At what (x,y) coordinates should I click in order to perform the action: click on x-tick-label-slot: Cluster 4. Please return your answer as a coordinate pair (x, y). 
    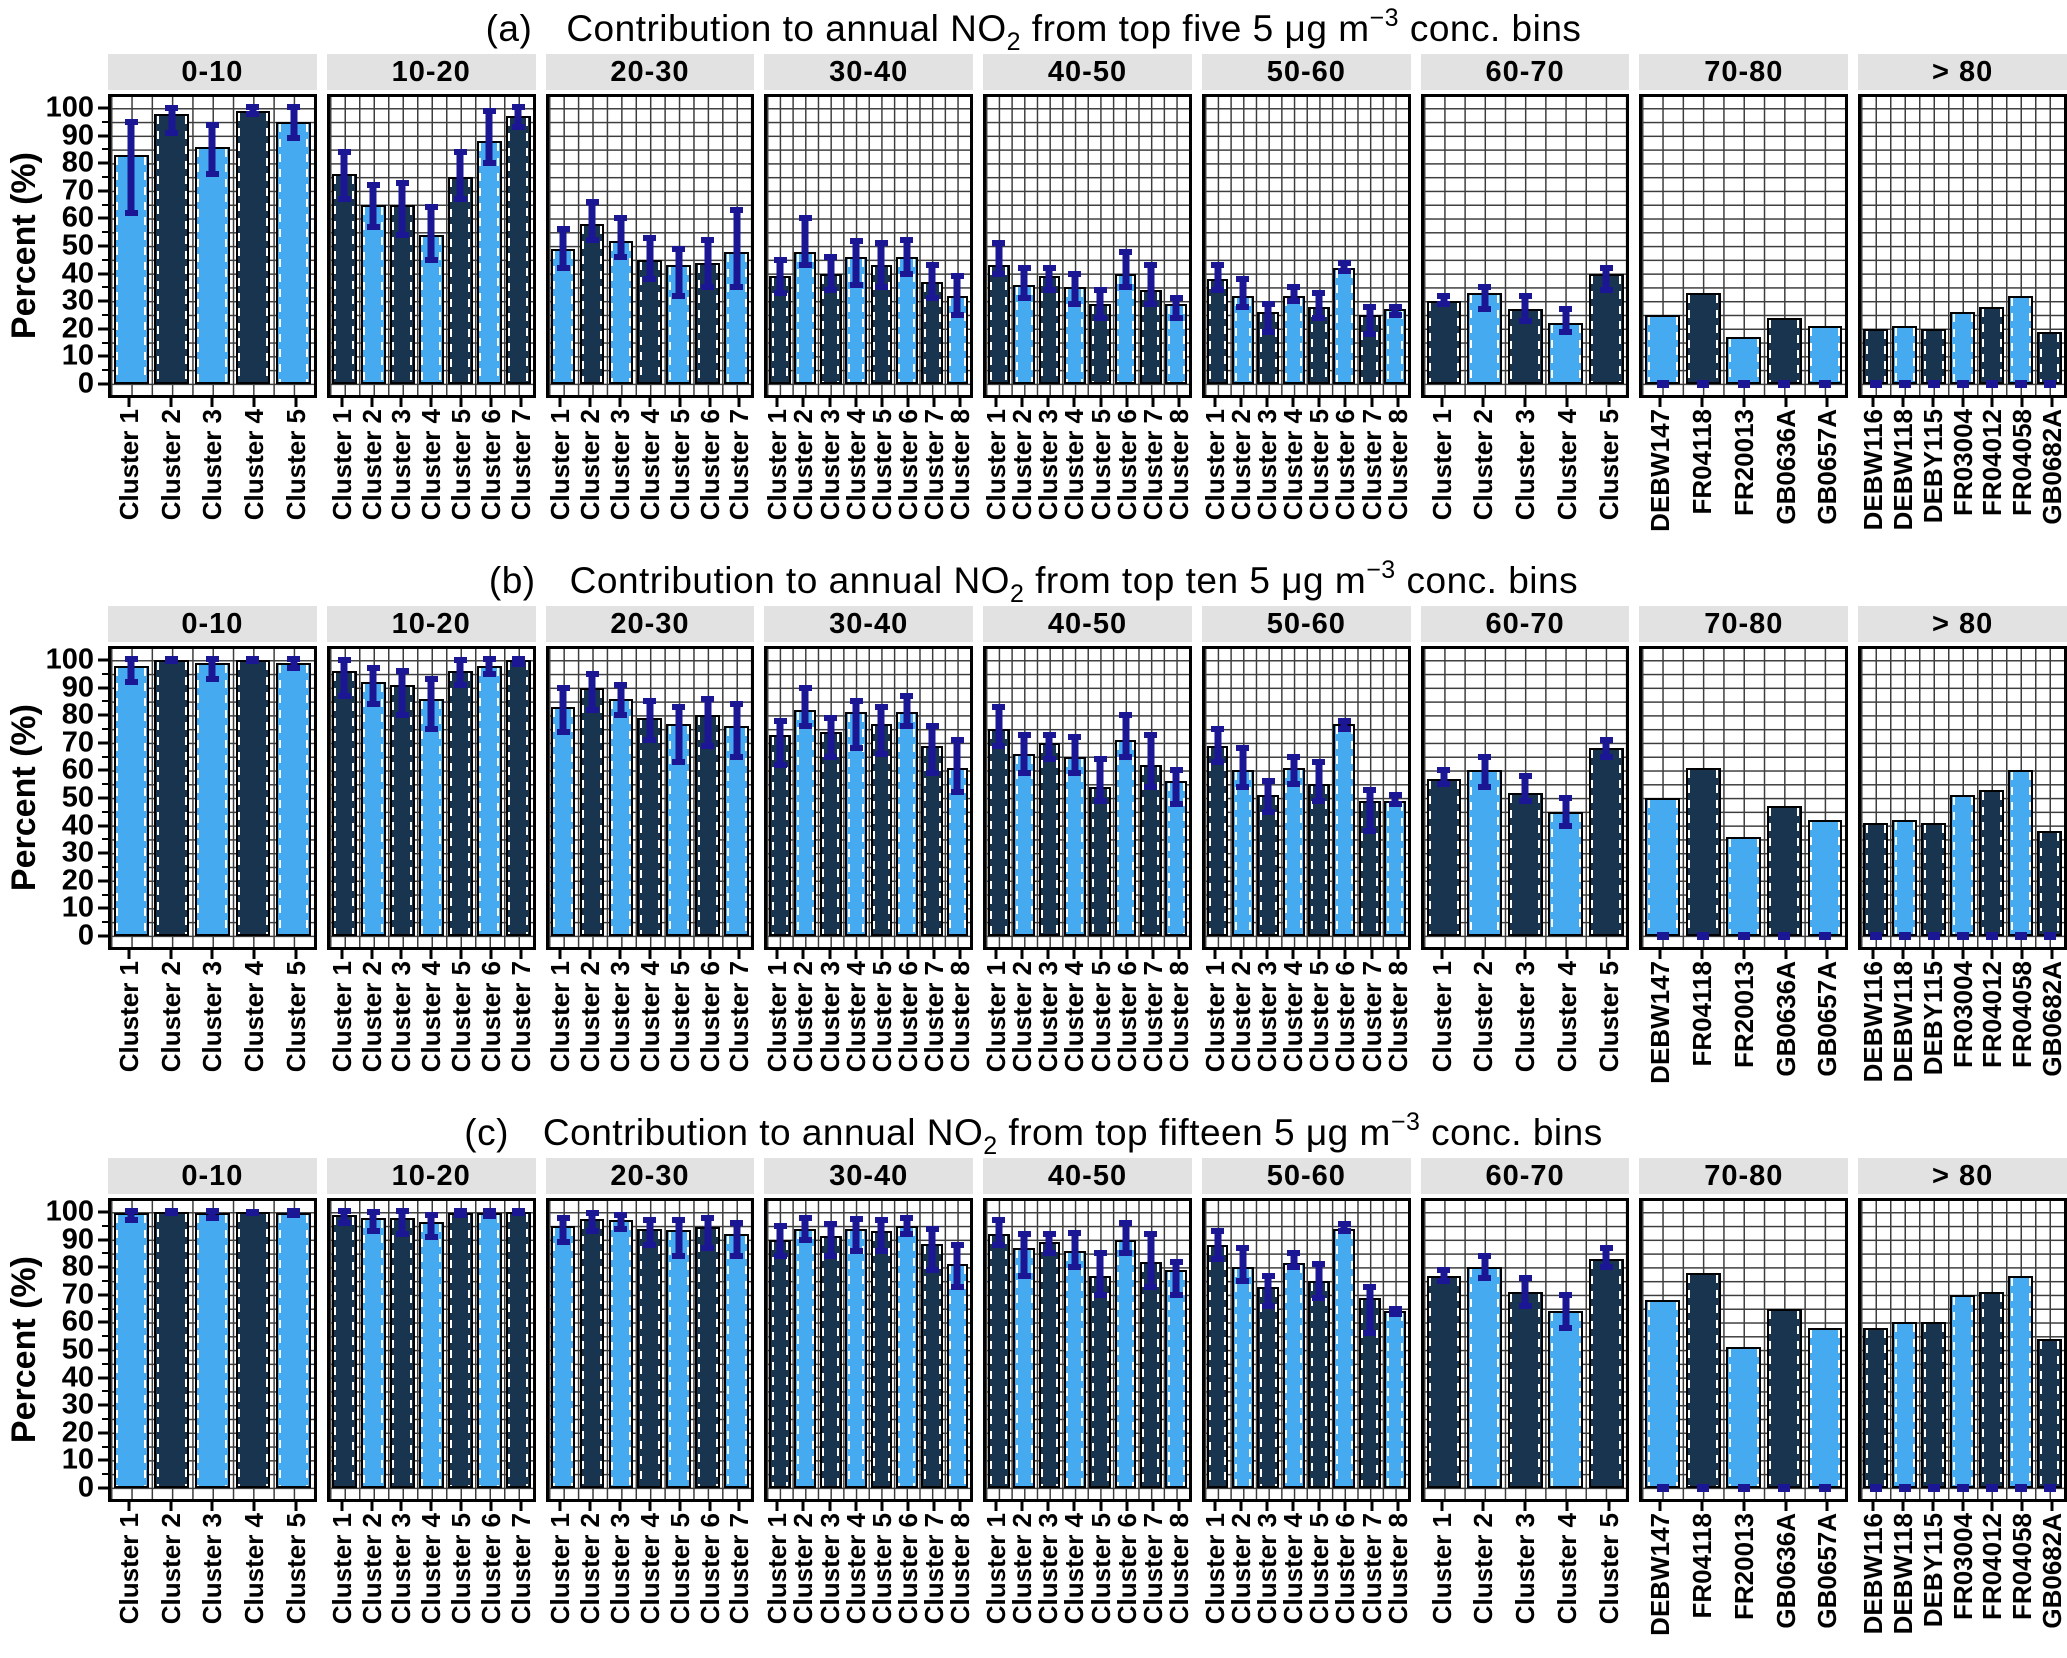
    Looking at the image, I should click on (650, 1033).